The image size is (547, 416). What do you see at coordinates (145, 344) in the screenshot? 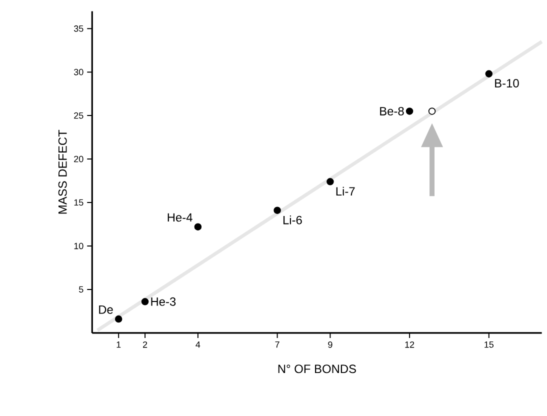
I see `x-tick-label: 2` at bounding box center [145, 344].